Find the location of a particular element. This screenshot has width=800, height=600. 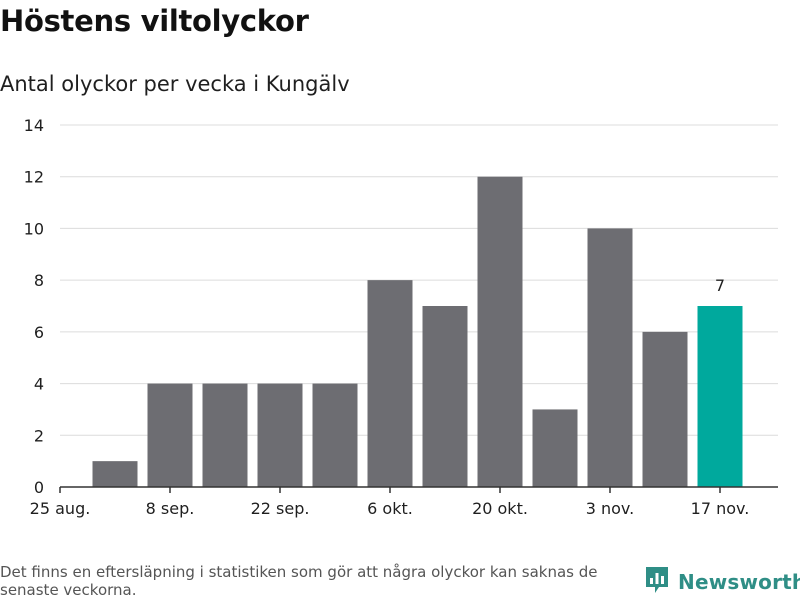

y-axis-tick-labels: 0 2 4 6 8 10 12 14 is located at coordinates (34, 306).